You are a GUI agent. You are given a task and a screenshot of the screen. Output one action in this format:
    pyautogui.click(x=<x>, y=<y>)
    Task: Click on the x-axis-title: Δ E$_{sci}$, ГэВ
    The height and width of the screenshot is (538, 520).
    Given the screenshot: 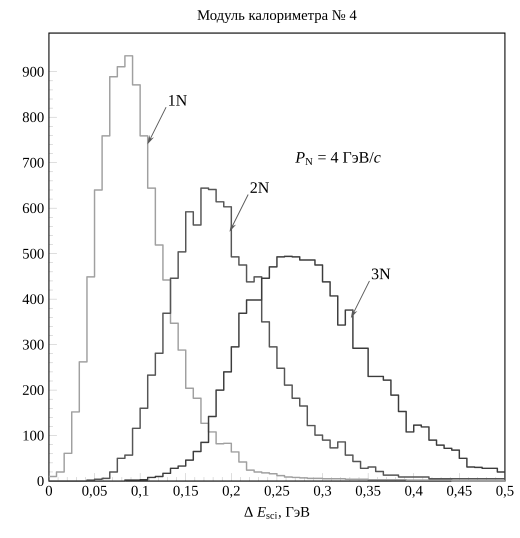 What is the action you would take?
    pyautogui.click(x=277, y=512)
    